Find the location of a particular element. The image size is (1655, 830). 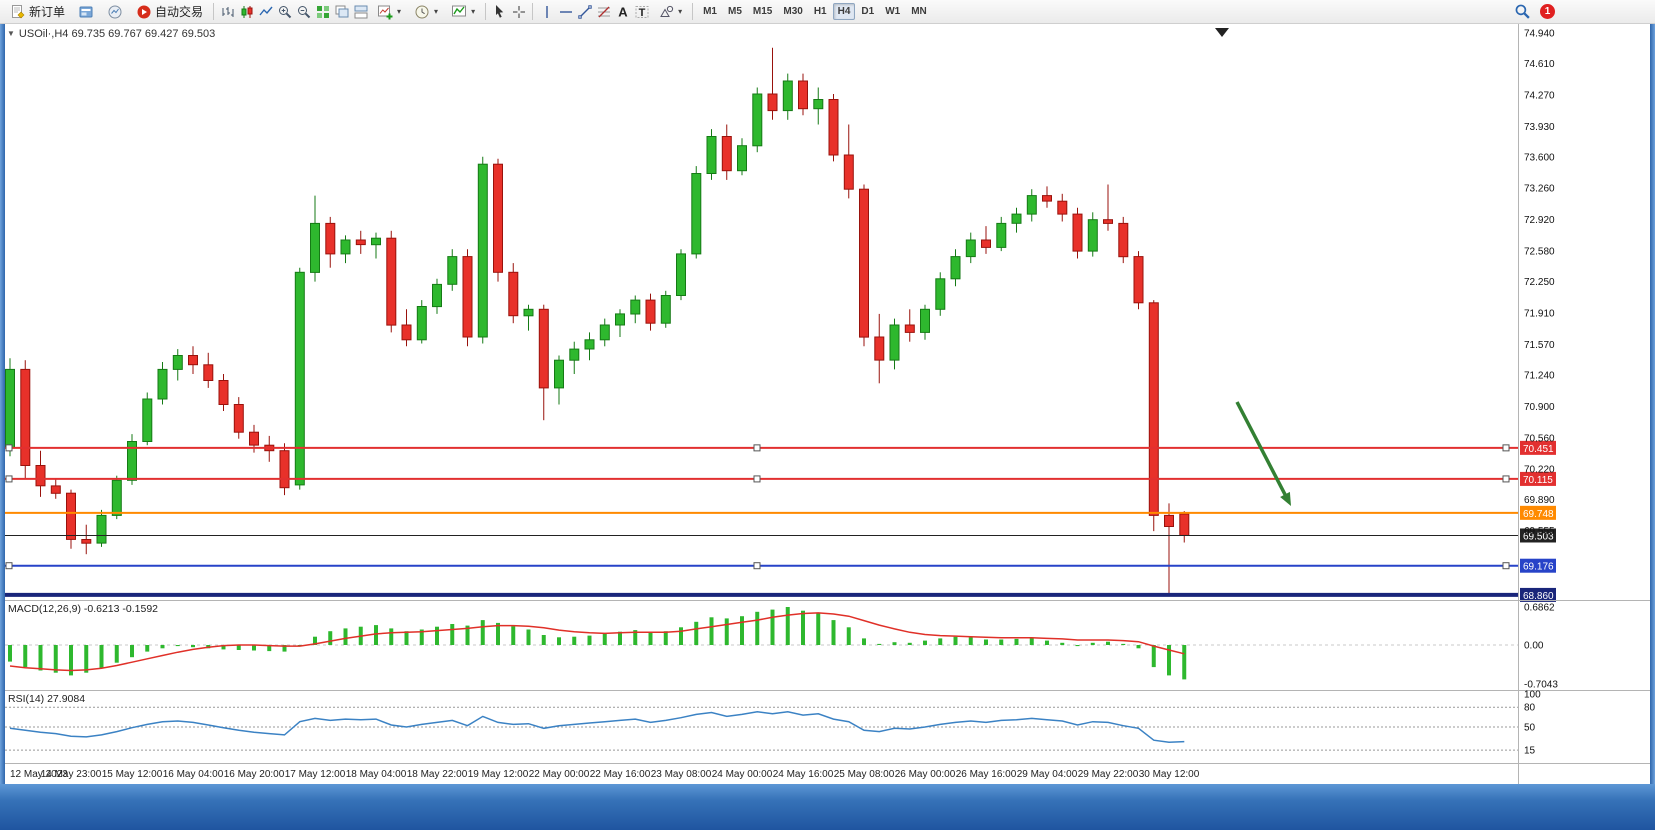

toolbar-right-group: 1 is located at coordinates (1534, 11).